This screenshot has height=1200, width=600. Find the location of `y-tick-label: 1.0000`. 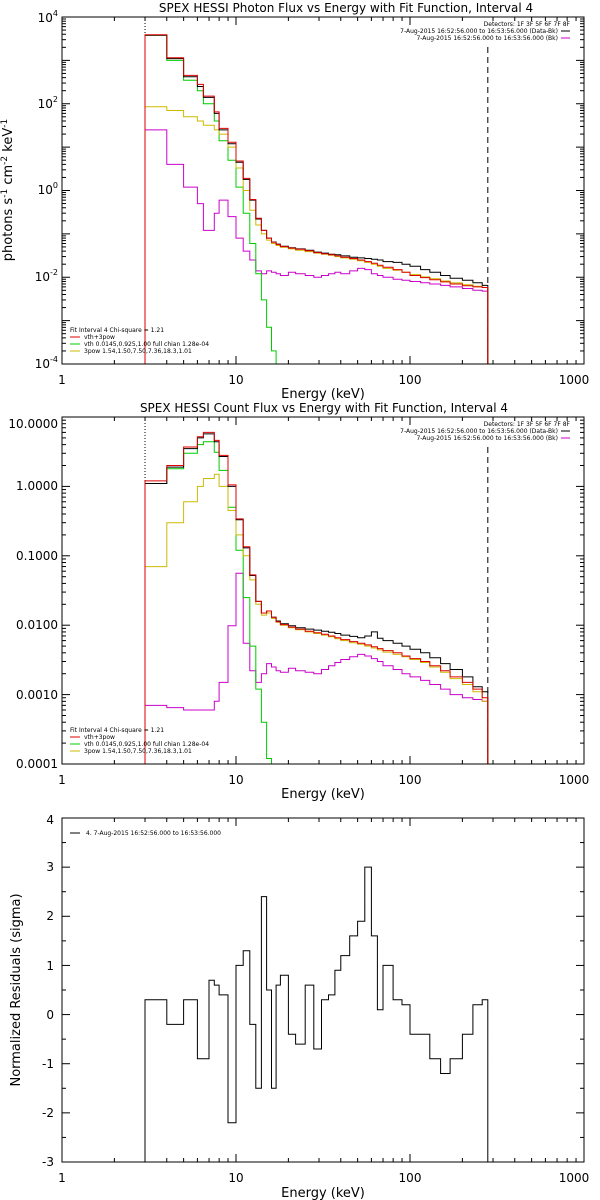

y-tick-label: 1.0000 is located at coordinates (37, 486).